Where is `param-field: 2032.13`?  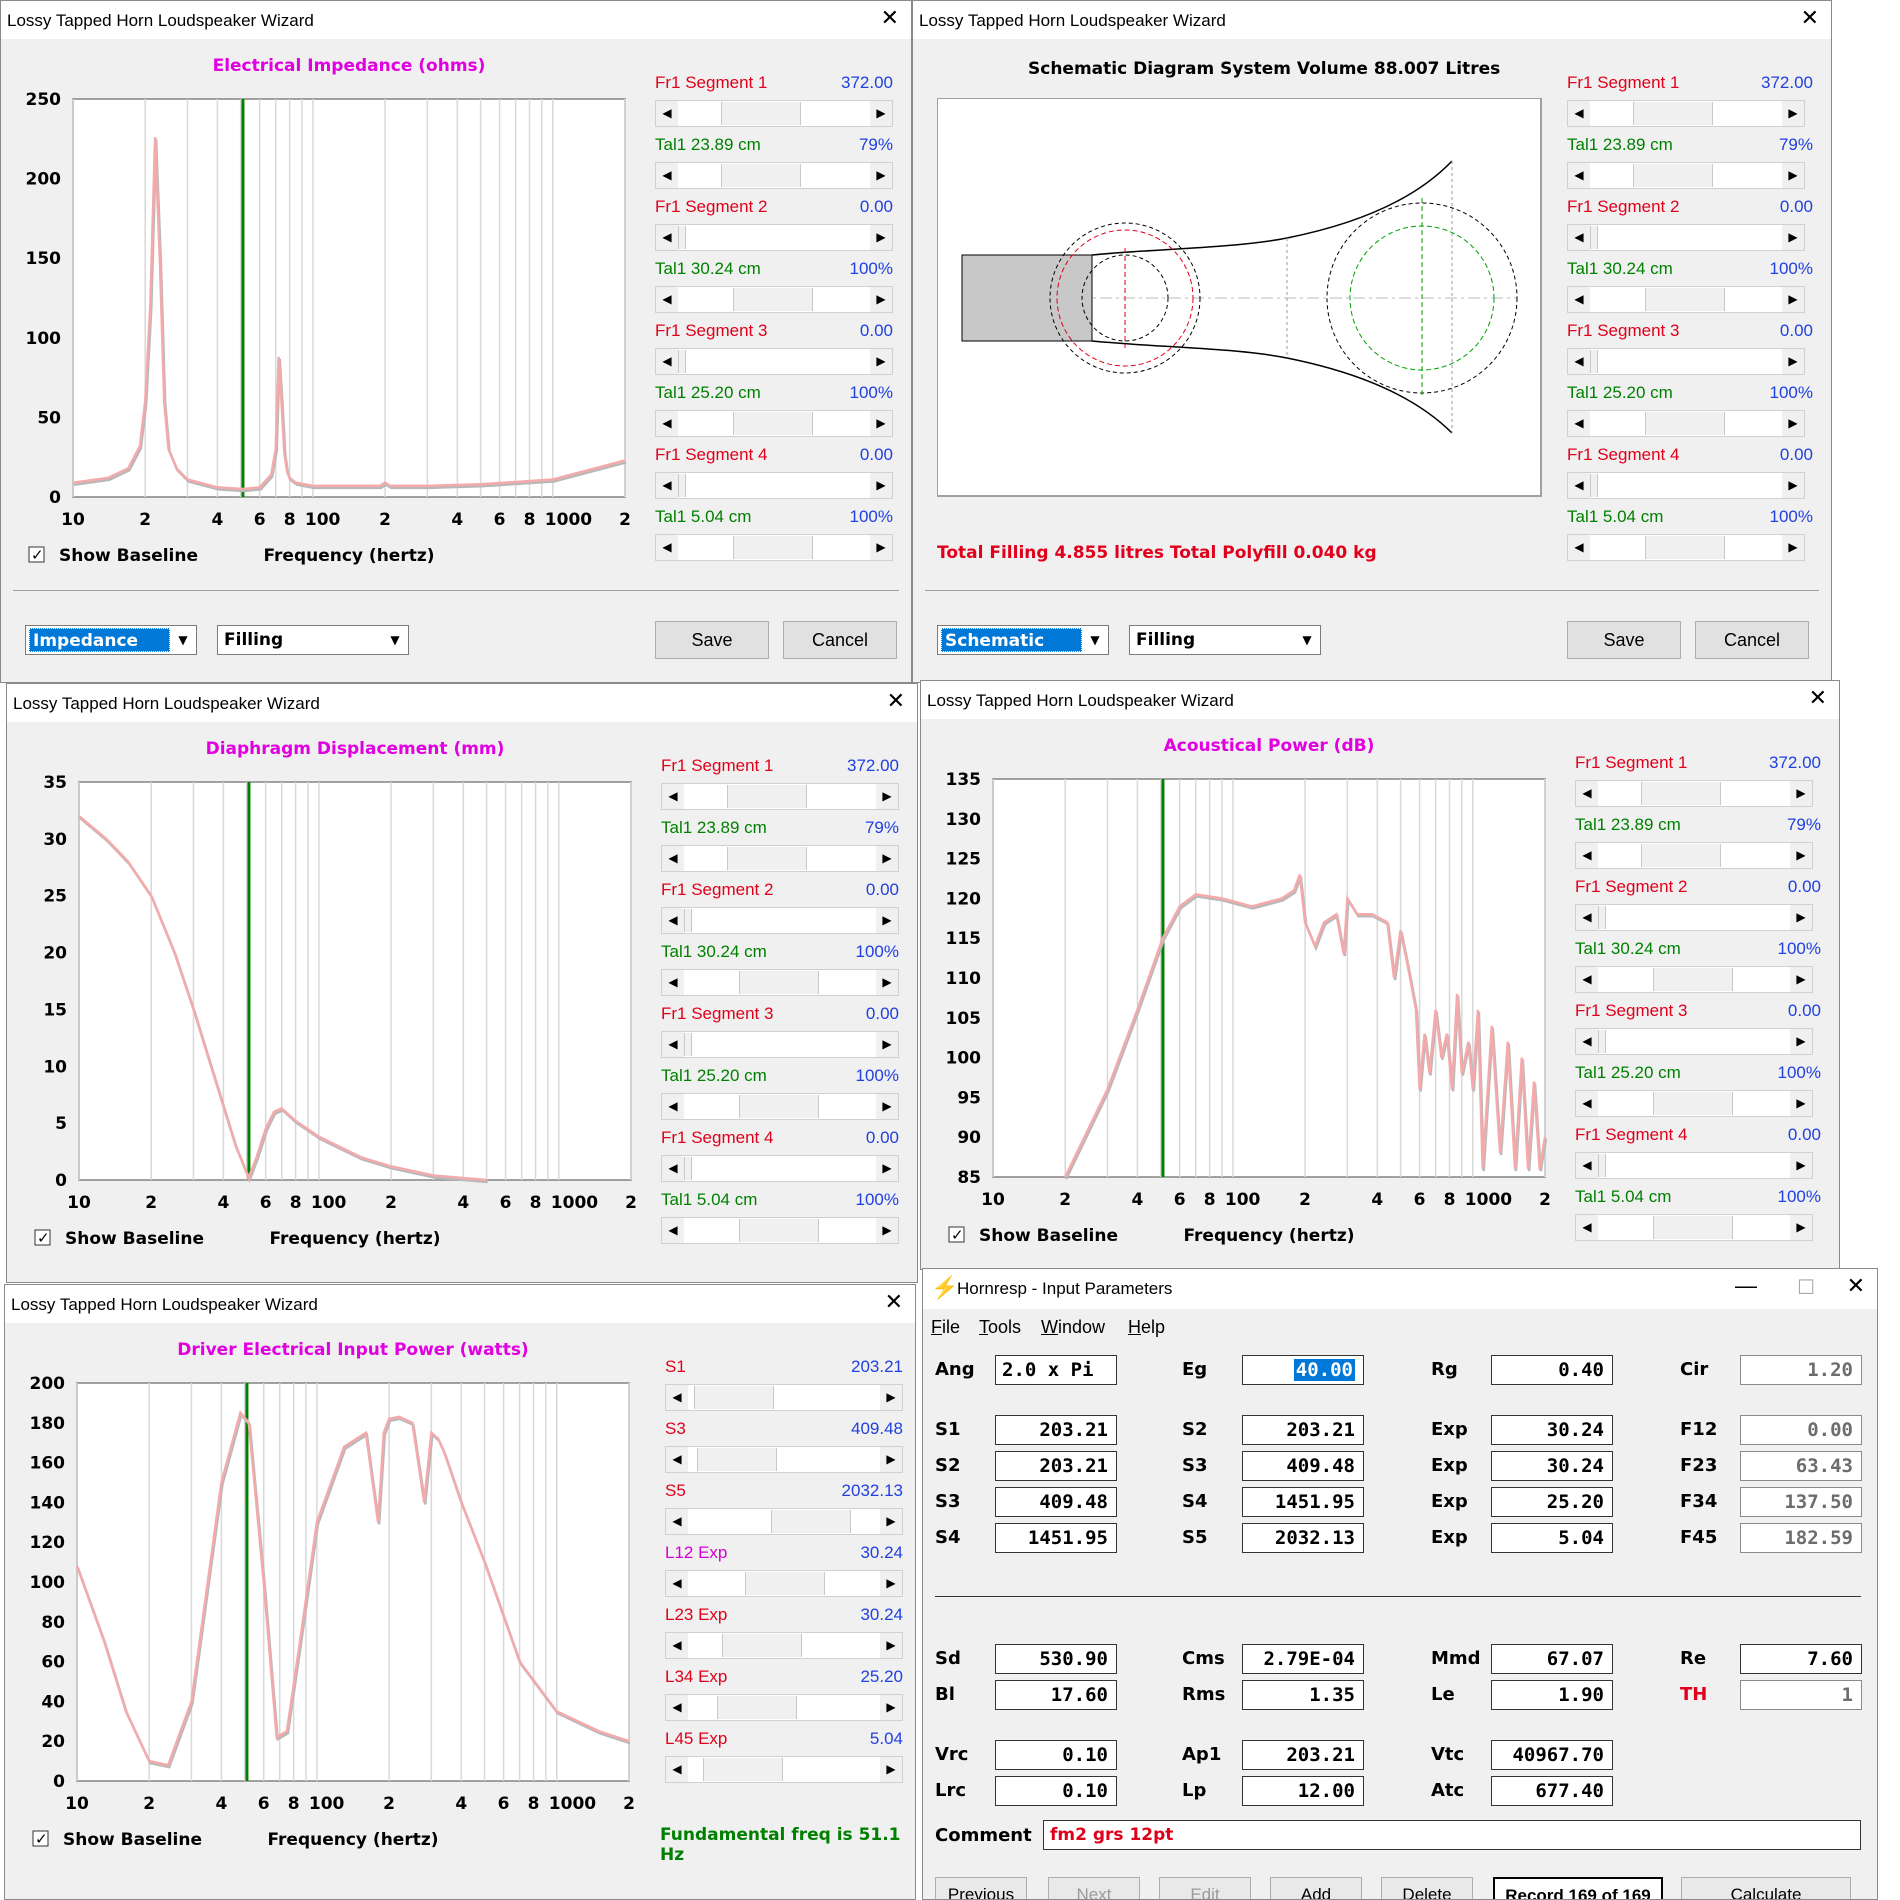 param-field: 2032.13 is located at coordinates (1303, 1538).